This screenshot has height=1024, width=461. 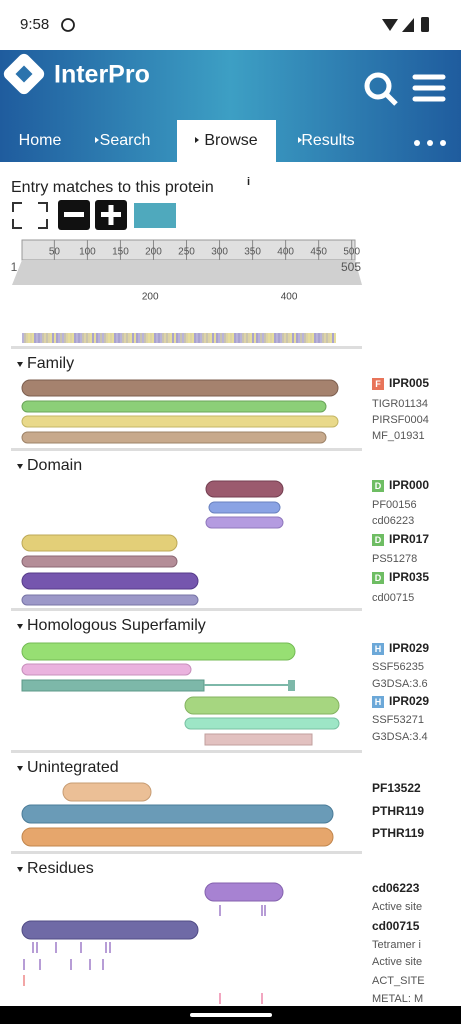 What do you see at coordinates (429, 88) in the screenshot?
I see `menu-icon` at bounding box center [429, 88].